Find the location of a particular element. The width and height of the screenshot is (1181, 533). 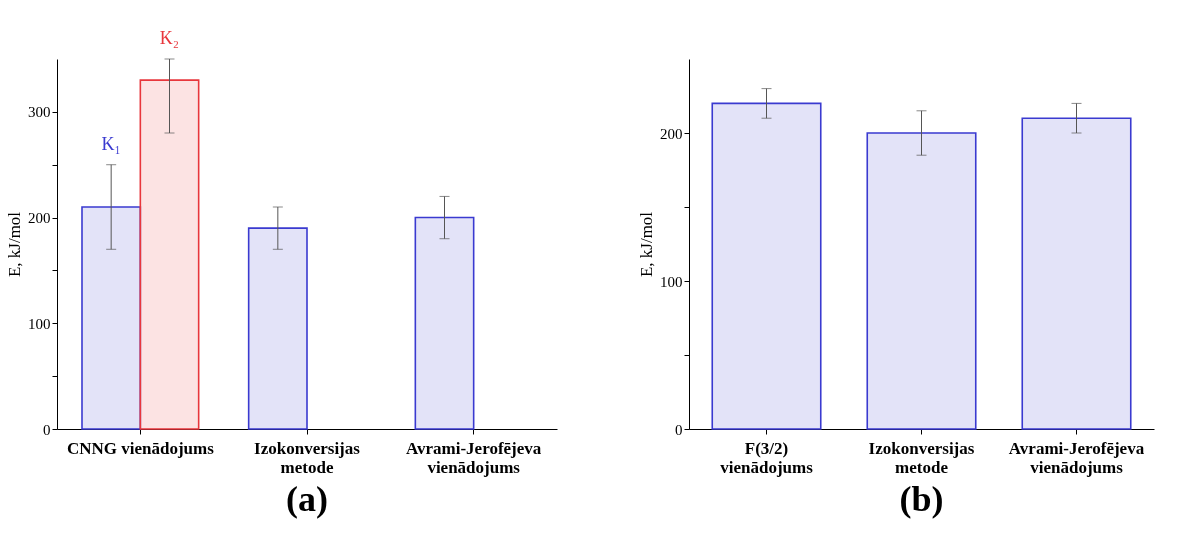

text: (a) is located at coordinates (307, 499).